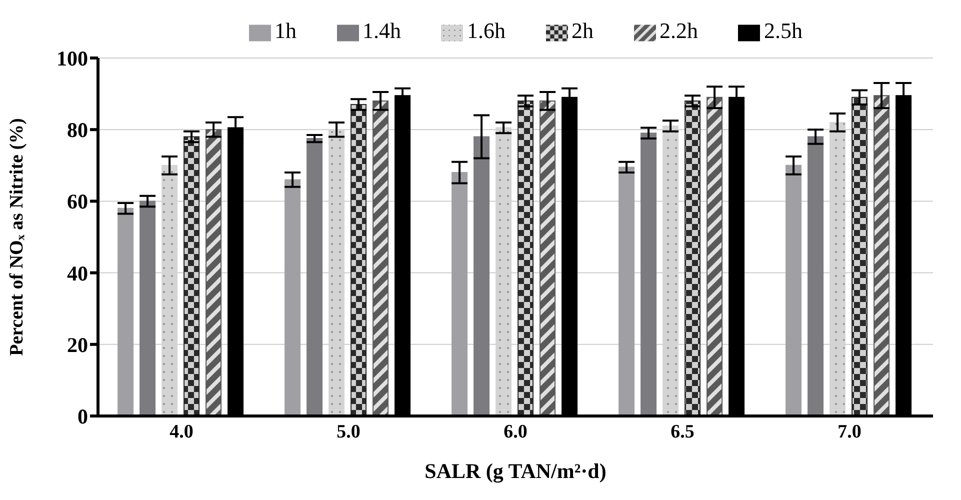 The image size is (961, 500). Describe the element at coordinates (77, 130) in the screenshot. I see `y-tick-label: 80` at that location.